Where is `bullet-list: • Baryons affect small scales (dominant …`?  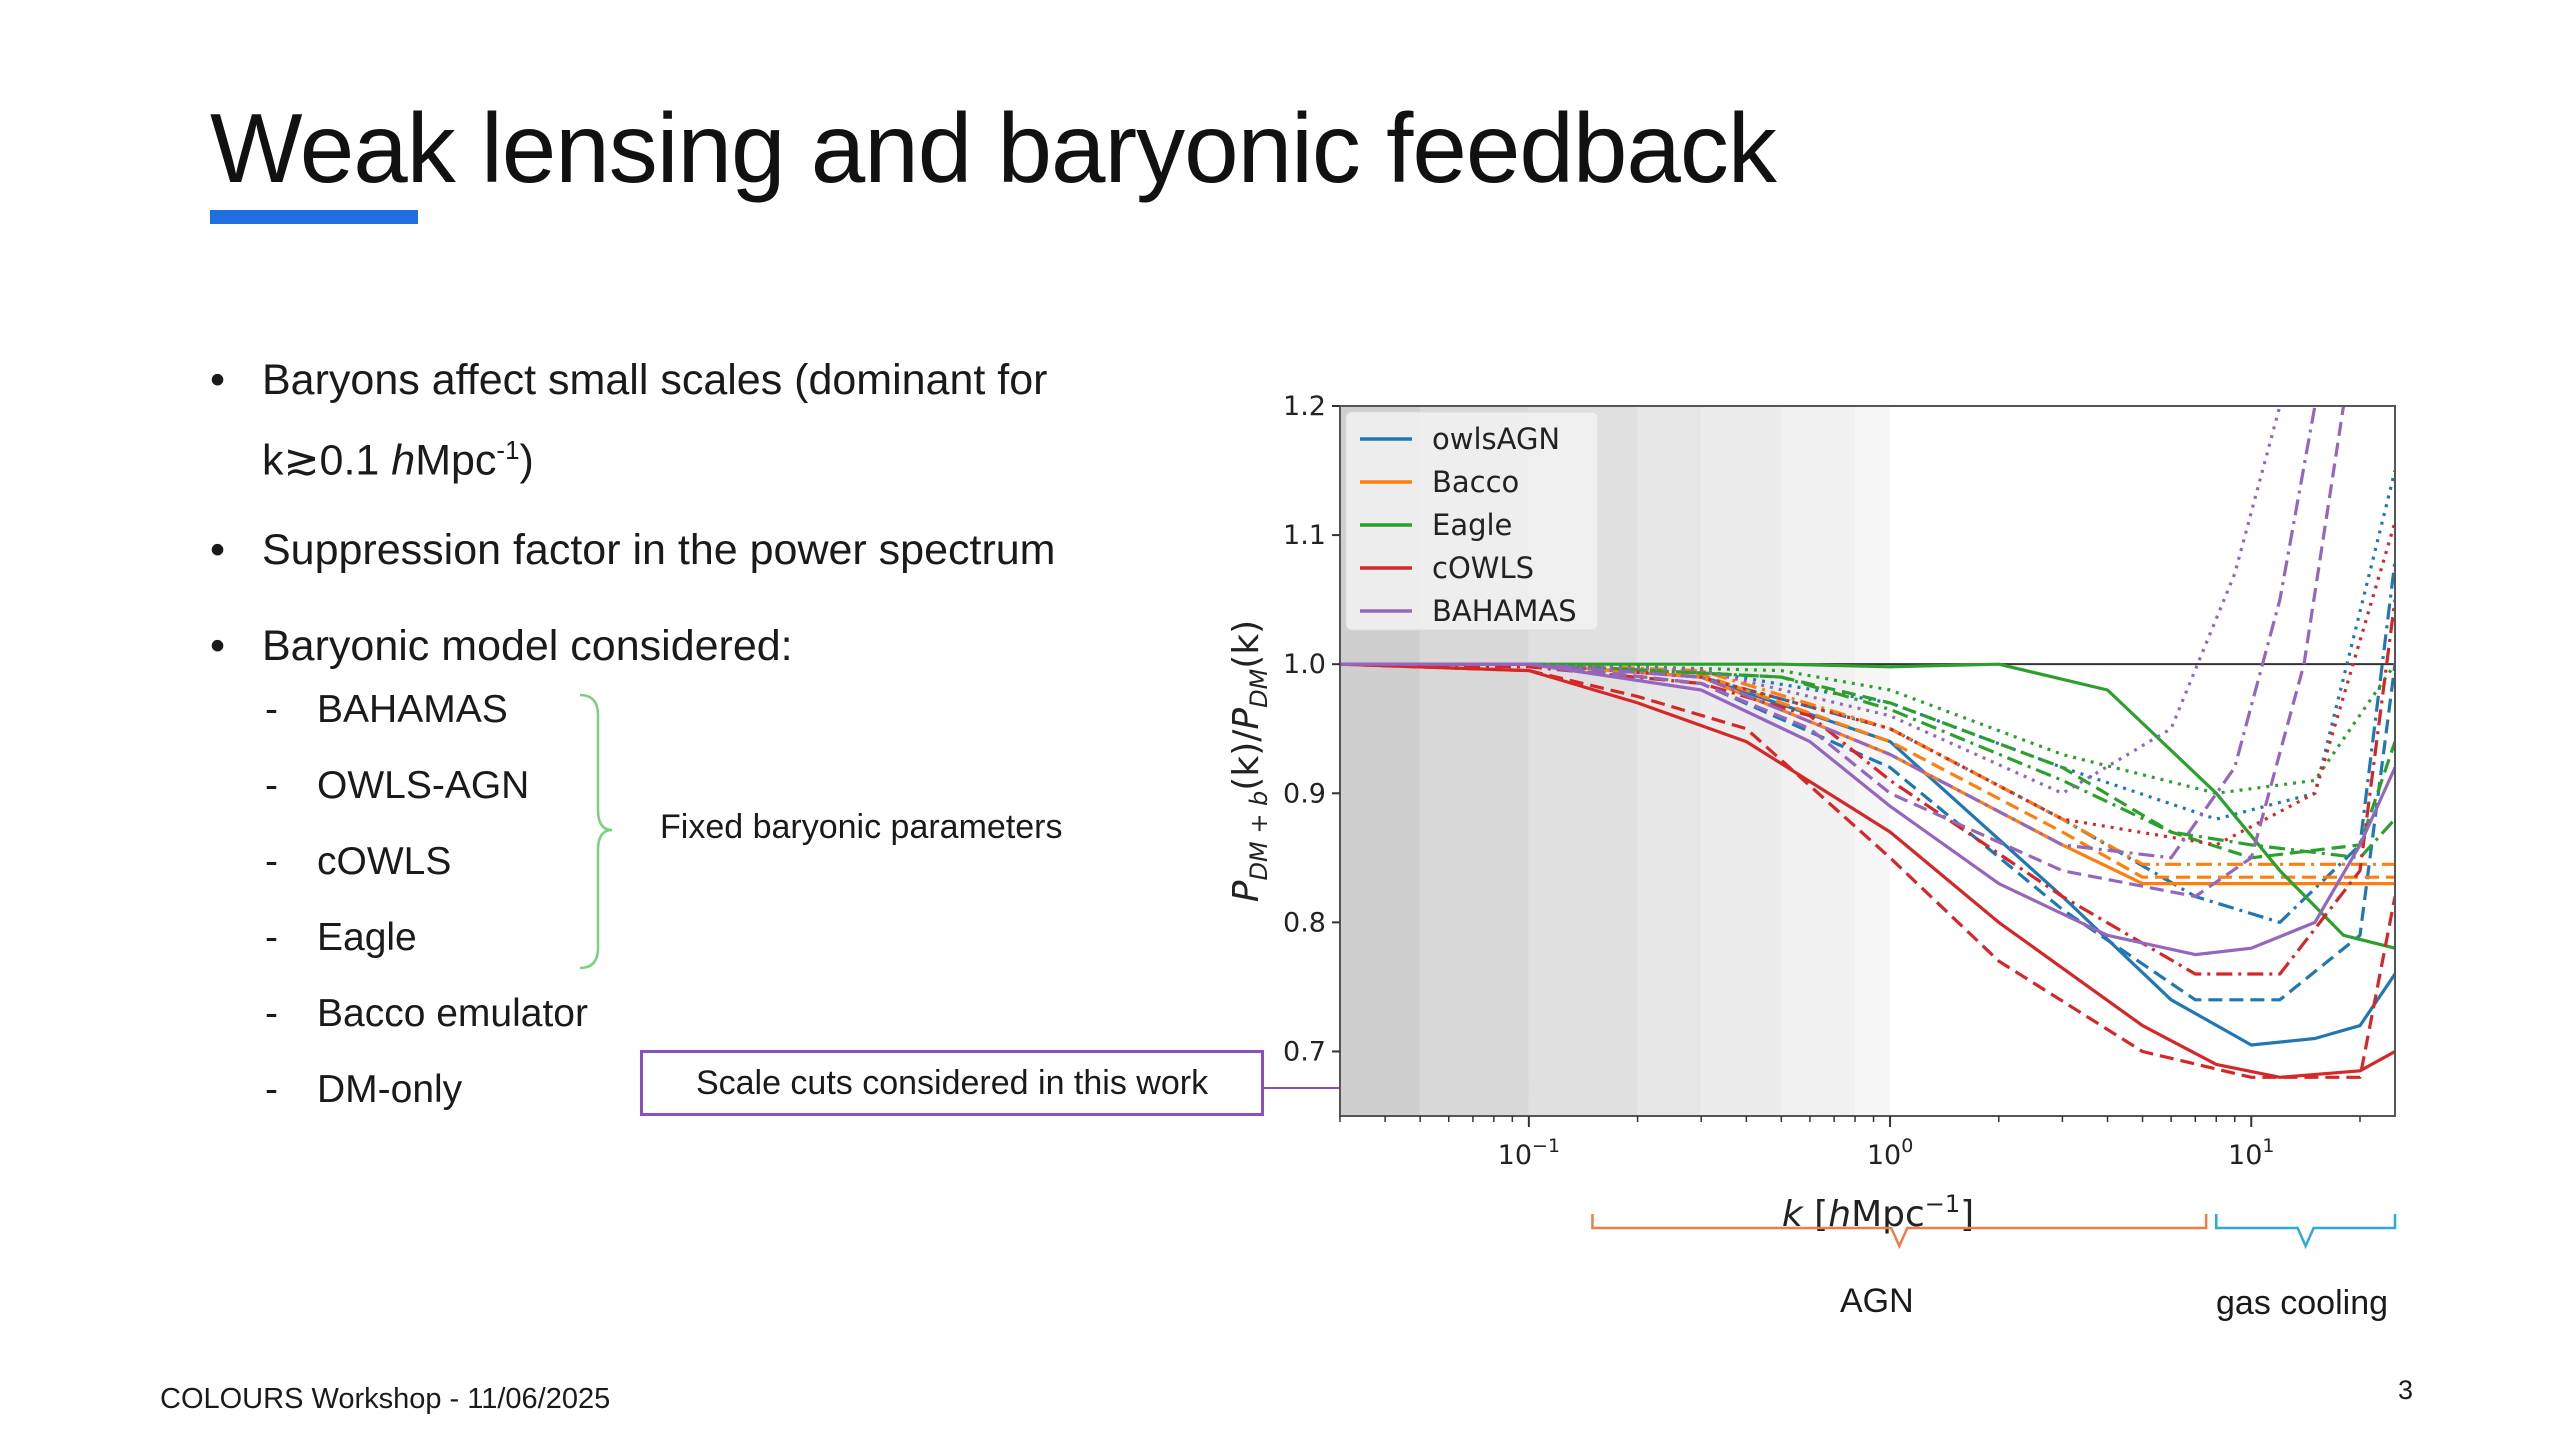
bullet-list: • Baryons affect small scales (dominant … is located at coordinates (700, 513).